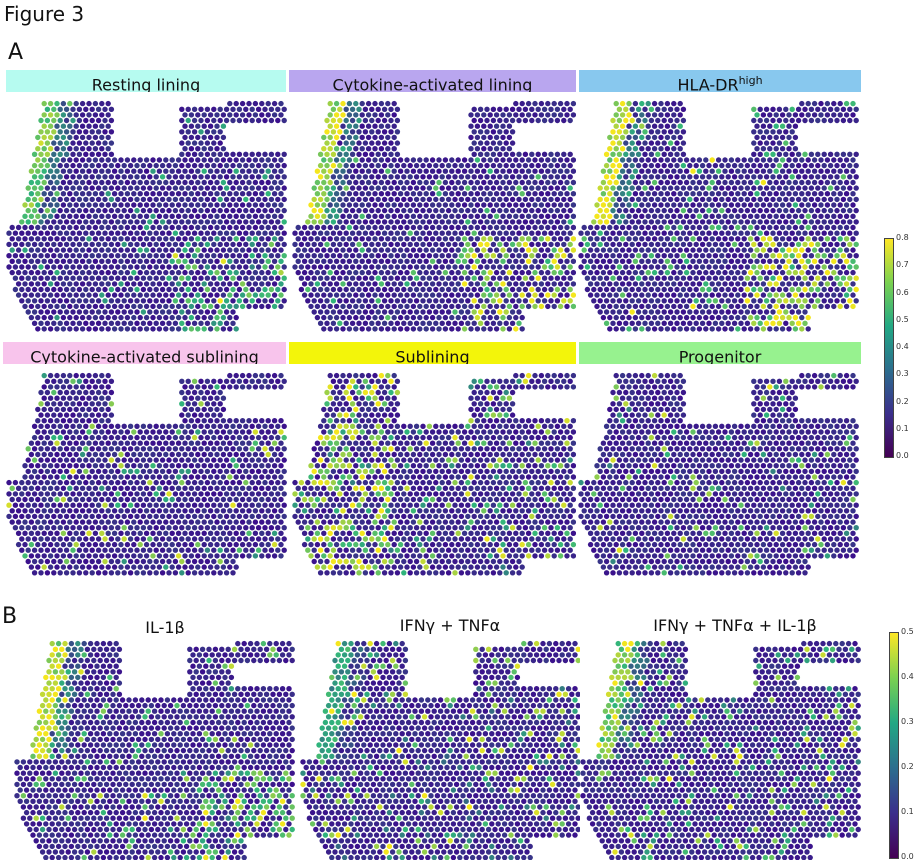  What do you see at coordinates (894, 745) in the screenshot?
I see `colorbar-b` at bounding box center [894, 745].